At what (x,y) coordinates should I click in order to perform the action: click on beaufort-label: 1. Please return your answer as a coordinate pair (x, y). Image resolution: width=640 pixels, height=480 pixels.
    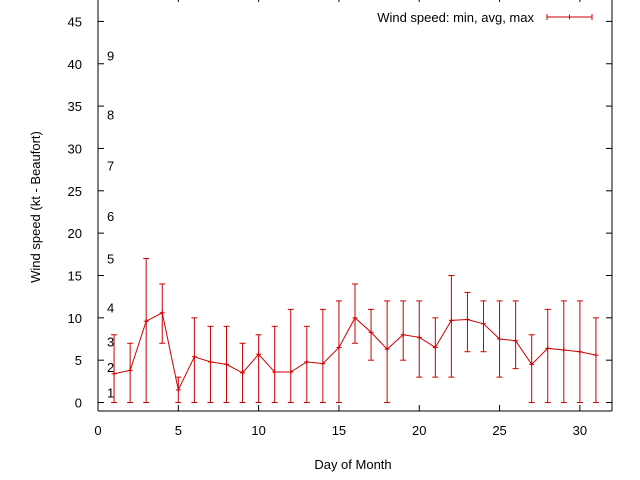
    Looking at the image, I should click on (110, 392).